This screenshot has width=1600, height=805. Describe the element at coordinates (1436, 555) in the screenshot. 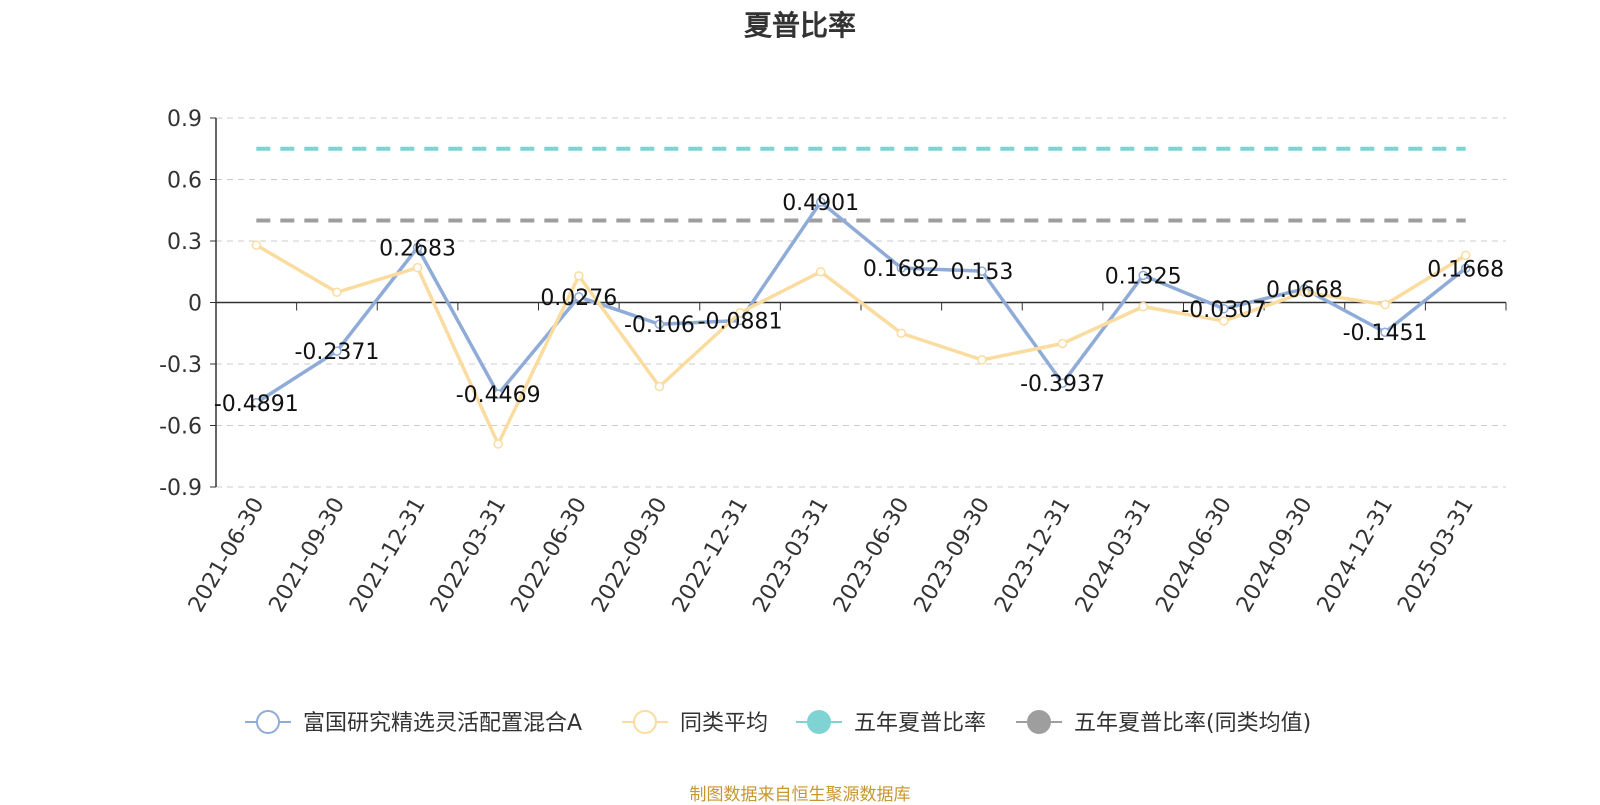

I see `x-tick-label: 2025-03-31` at that location.